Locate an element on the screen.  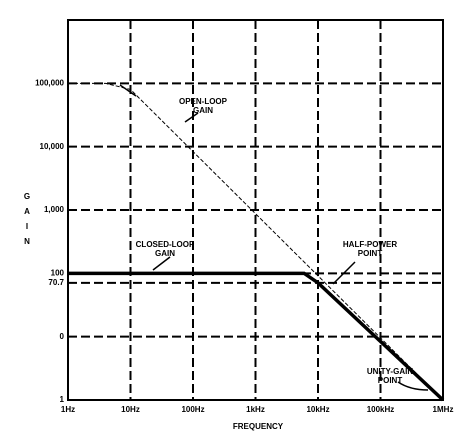
x-axis-label: FREQUENCY is located at coordinates (258, 426).